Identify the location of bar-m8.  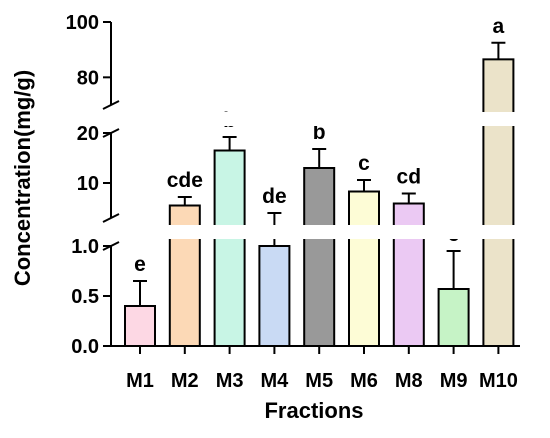
(408, 274).